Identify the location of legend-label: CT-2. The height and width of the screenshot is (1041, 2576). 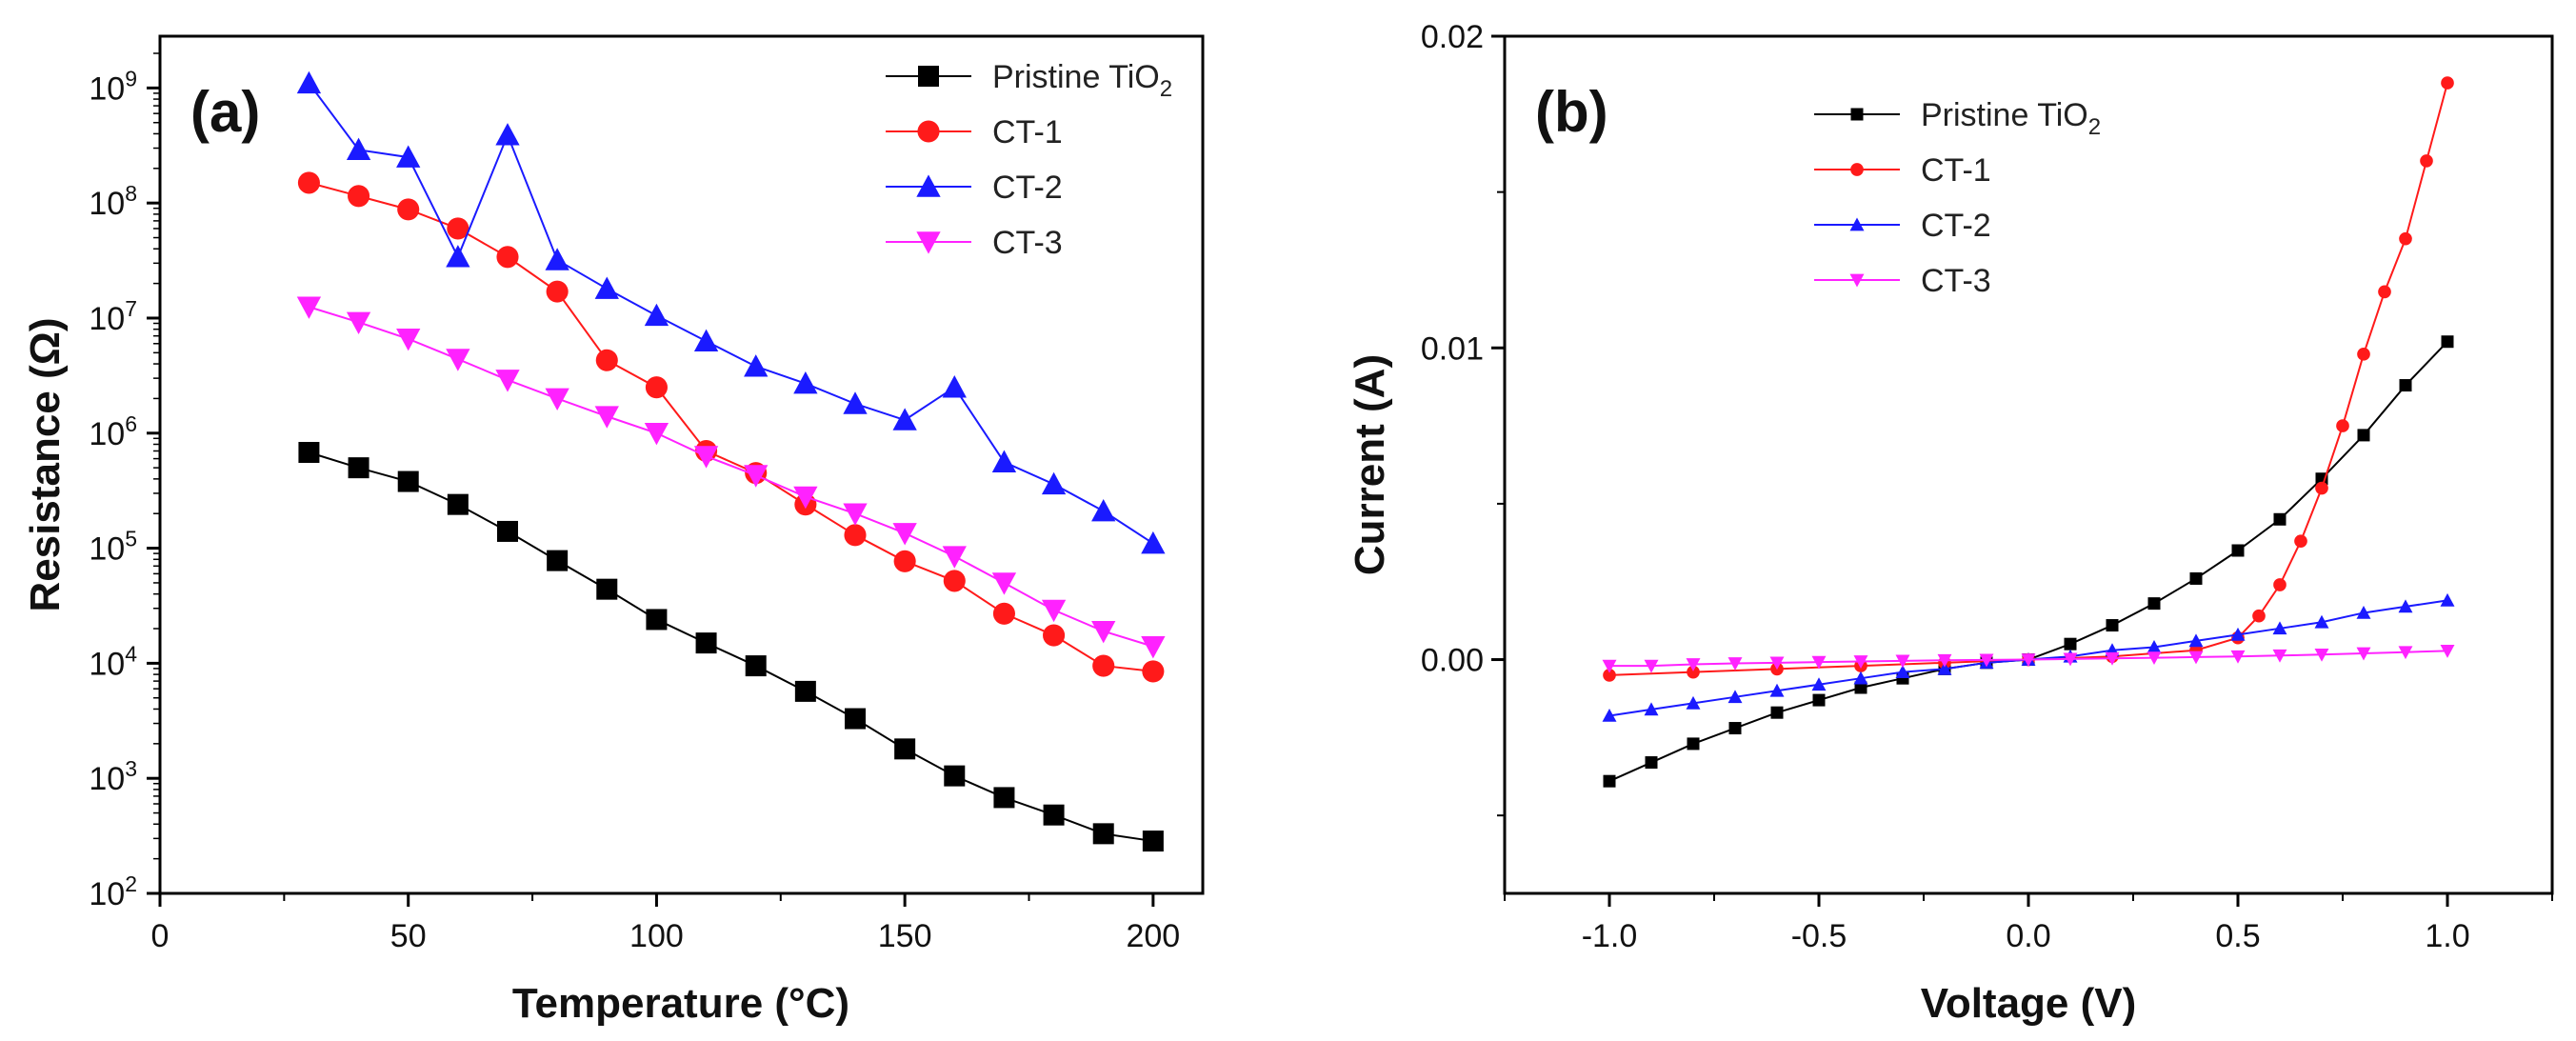
(1956, 226).